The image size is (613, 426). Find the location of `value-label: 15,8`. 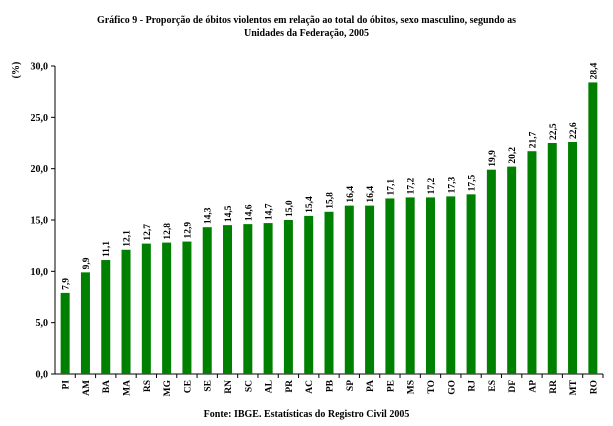

value-label: 15,8 is located at coordinates (331, 200).